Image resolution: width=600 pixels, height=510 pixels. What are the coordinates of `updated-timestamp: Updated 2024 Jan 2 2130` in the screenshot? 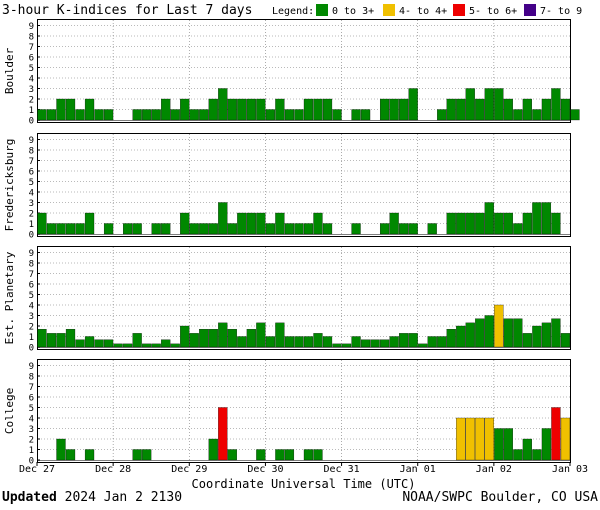 It's located at (92, 497).